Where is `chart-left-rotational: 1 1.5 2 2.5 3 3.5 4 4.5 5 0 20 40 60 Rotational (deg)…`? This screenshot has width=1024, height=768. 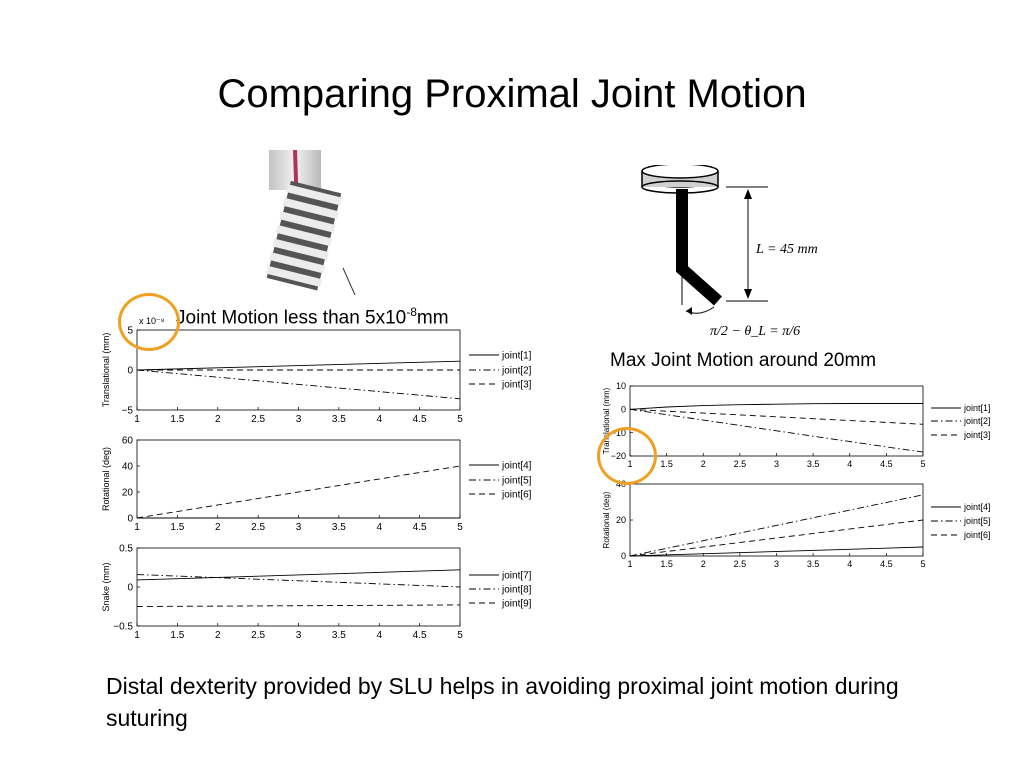
chart-left-rotational: 1 1.5 2 2.5 3 3.5 4 4.5 5 0 20 40 60 Rotational (deg)… is located at coordinates (316, 485).